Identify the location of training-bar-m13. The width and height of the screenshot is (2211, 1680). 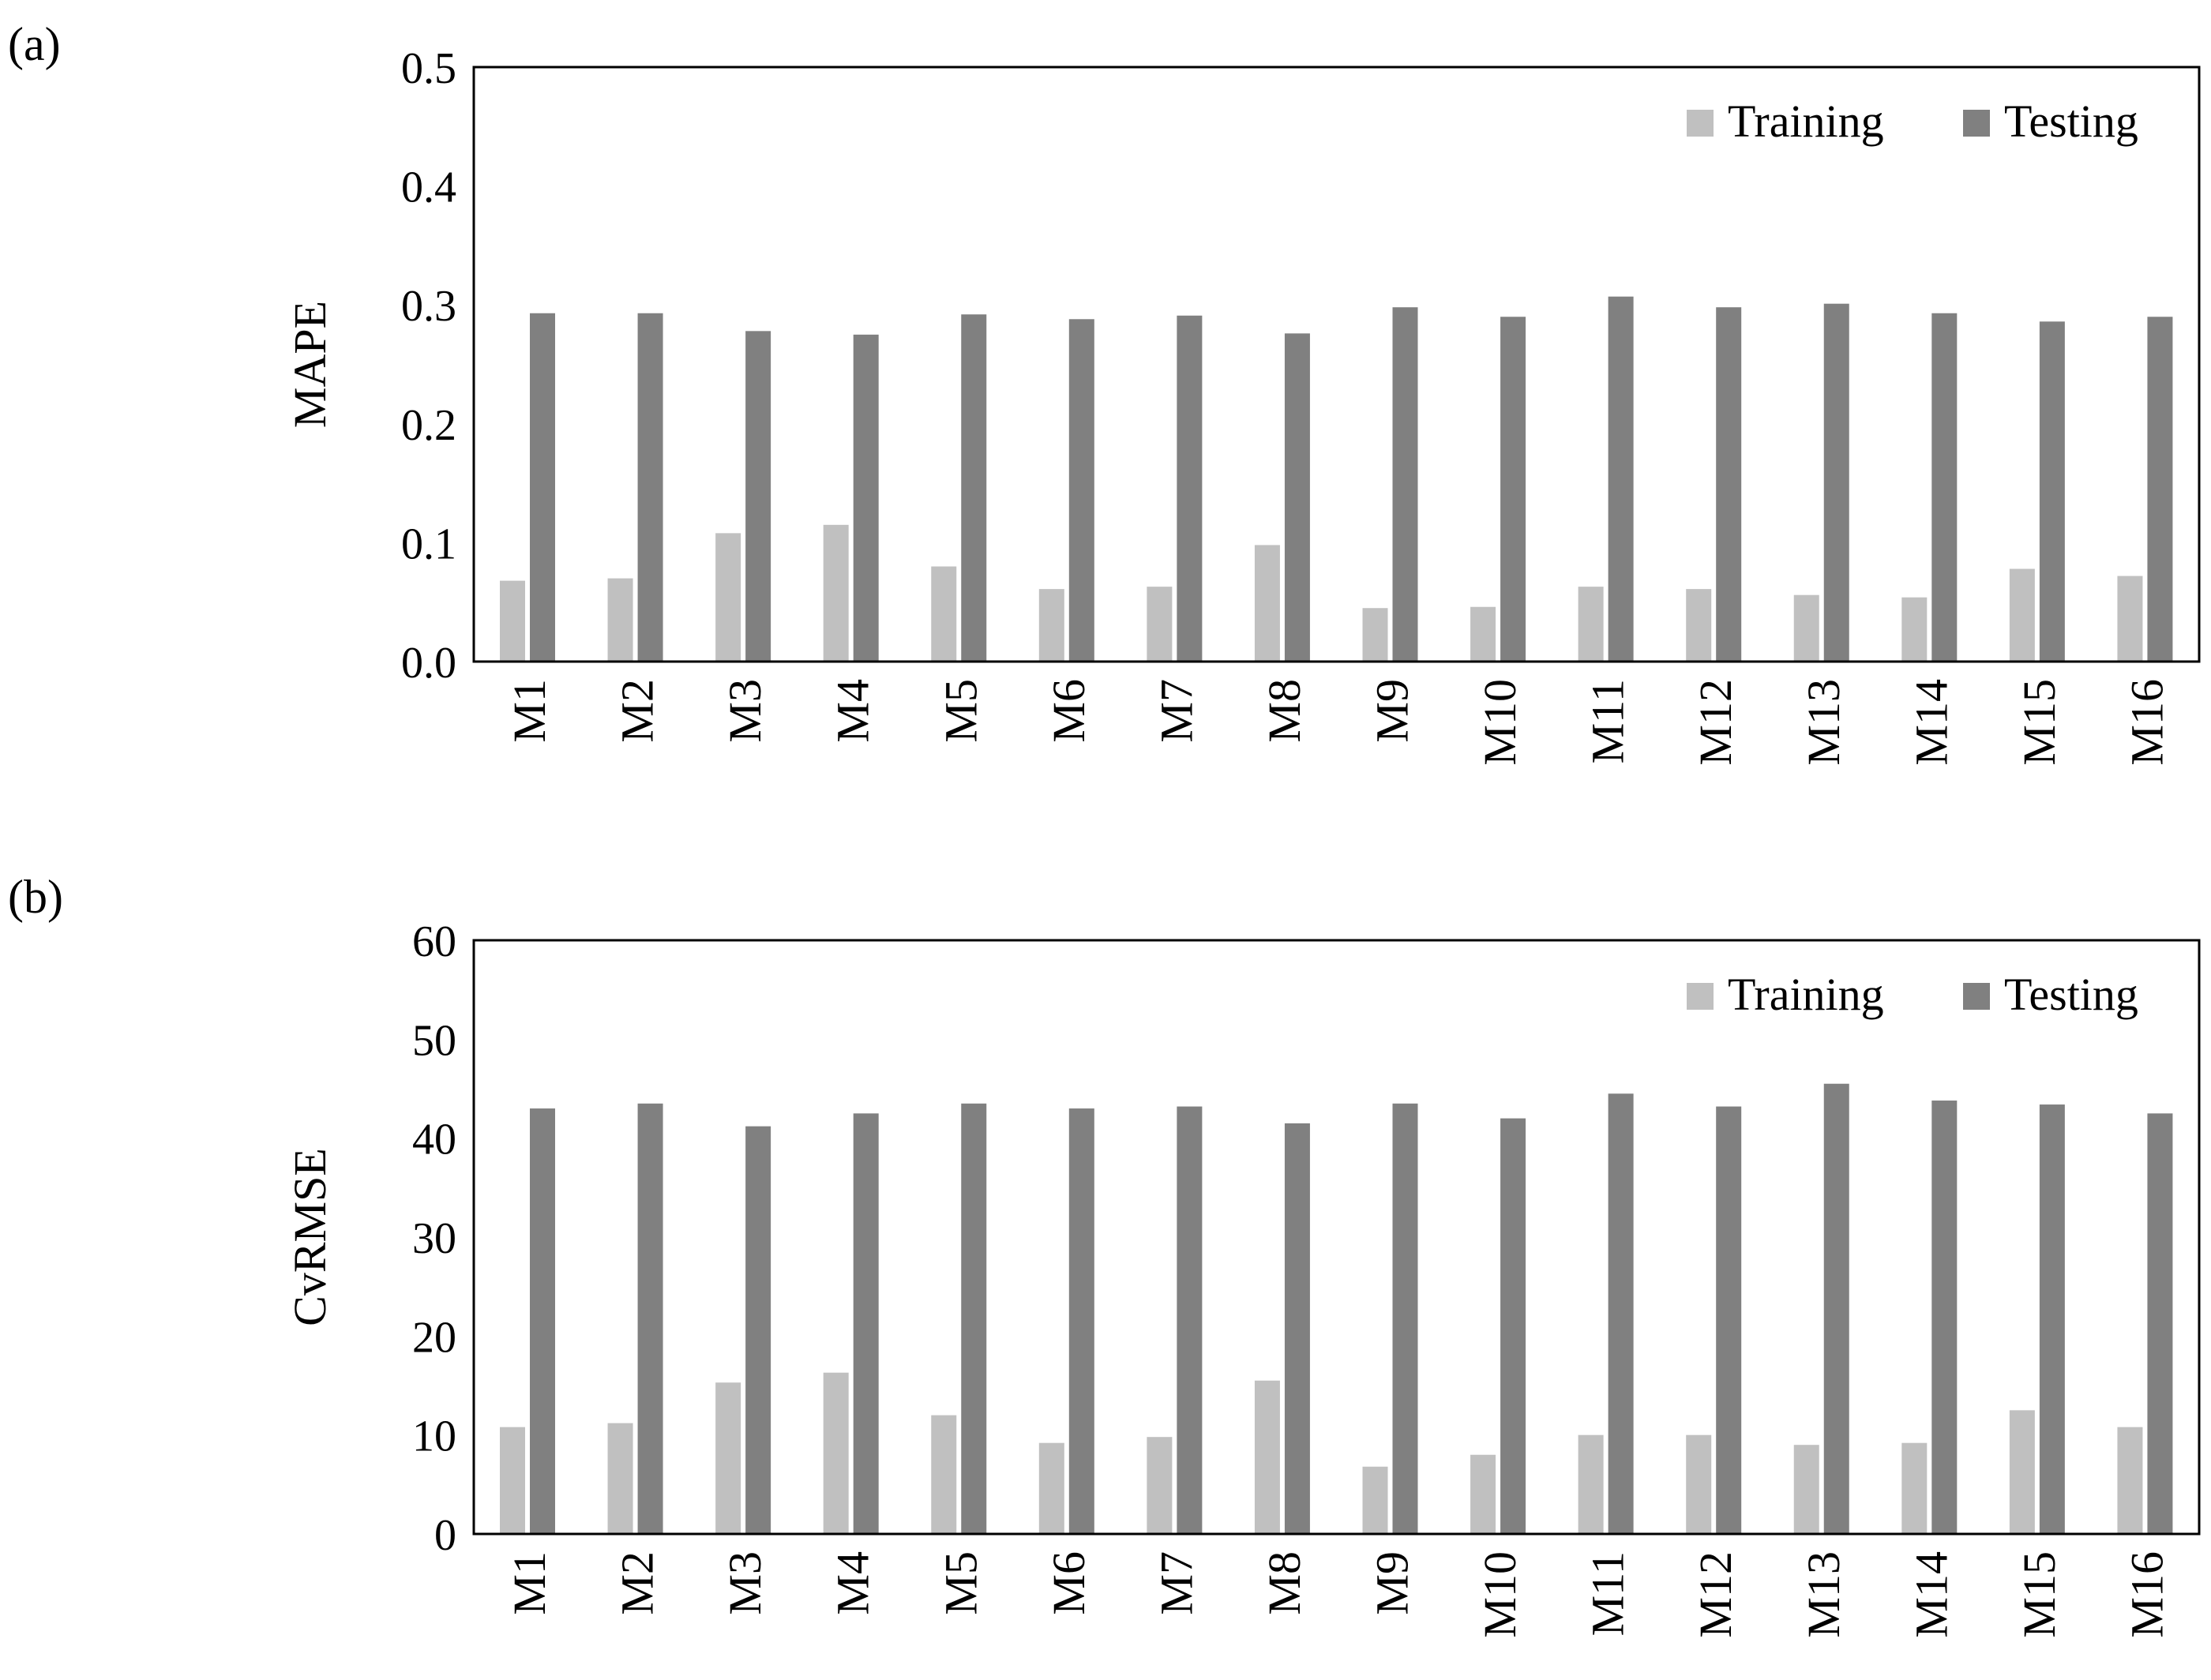
(1806, 1489).